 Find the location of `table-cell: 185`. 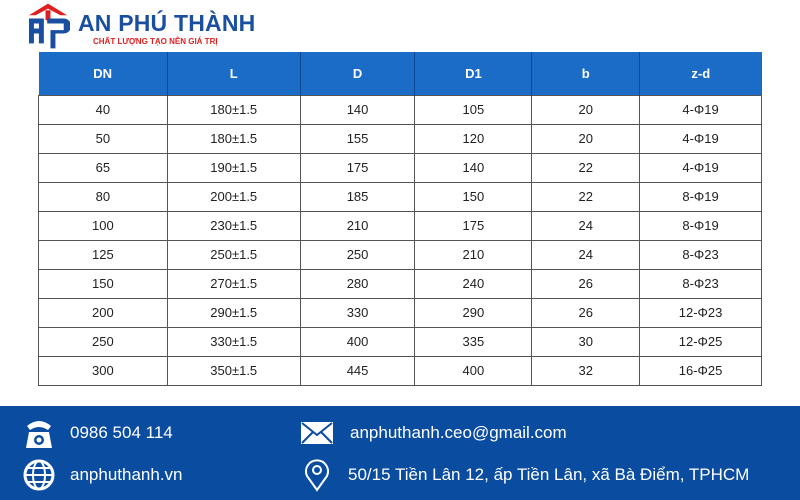

table-cell: 185 is located at coordinates (357, 196).